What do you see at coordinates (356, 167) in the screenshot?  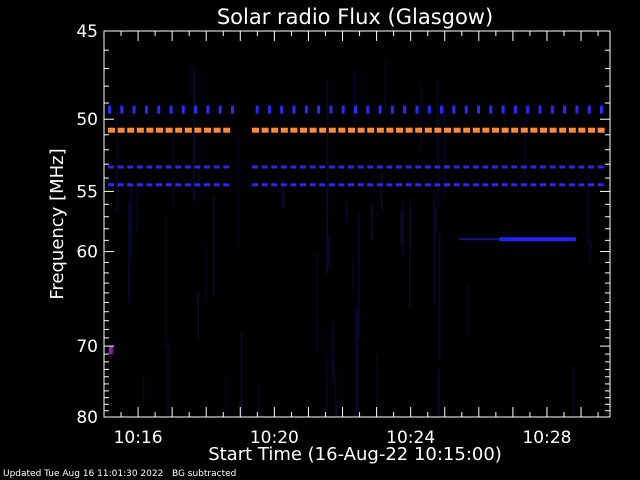 I see `band-53.2` at bounding box center [356, 167].